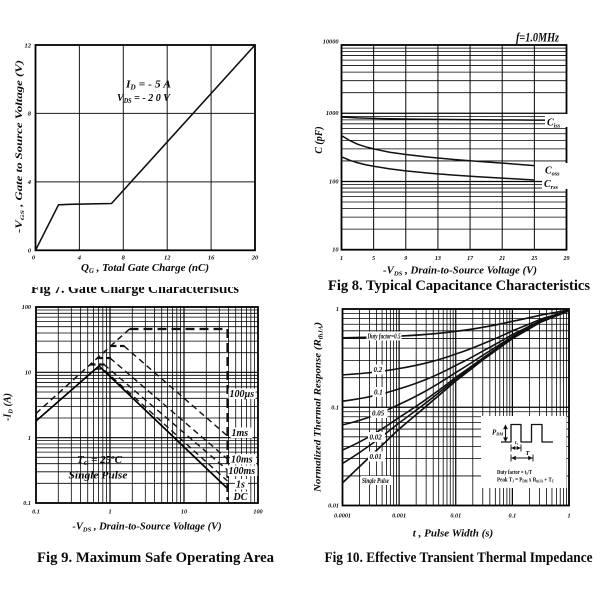 This screenshot has width=600, height=600. I want to click on svg-text: 100µs, so click(242, 394).